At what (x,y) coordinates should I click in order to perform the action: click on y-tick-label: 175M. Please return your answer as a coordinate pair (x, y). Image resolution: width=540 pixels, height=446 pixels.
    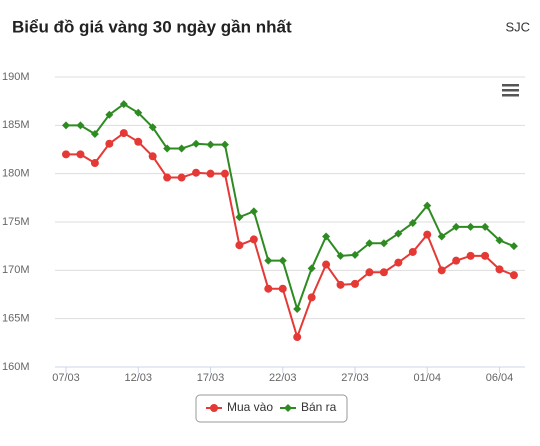
    Looking at the image, I should click on (16, 222).